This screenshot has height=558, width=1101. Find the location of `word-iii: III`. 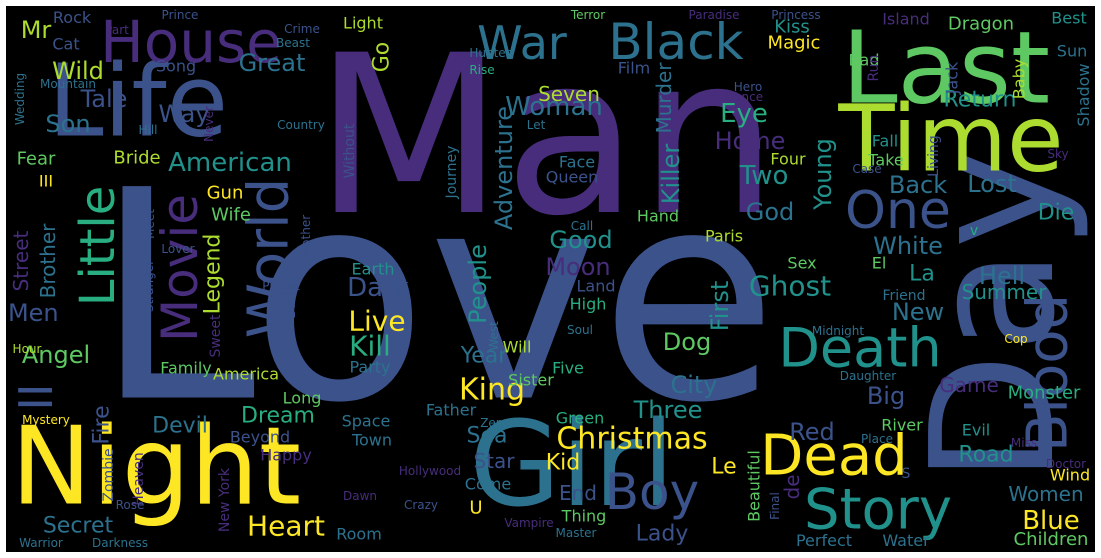

word-iii: III is located at coordinates (46, 181).